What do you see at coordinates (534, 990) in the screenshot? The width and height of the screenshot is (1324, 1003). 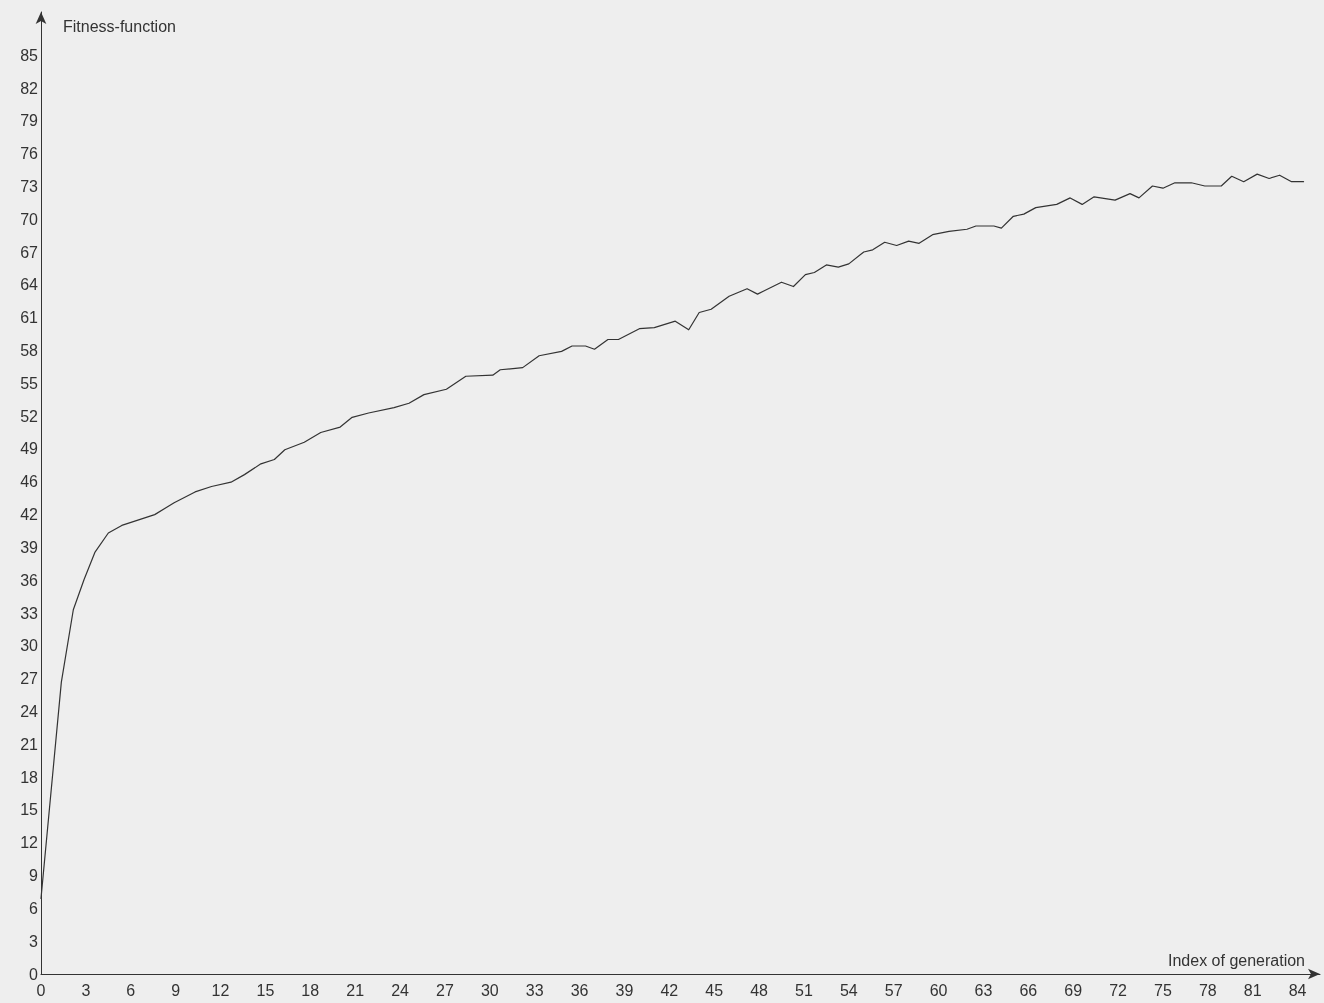 I see `x-tick-label: 33` at bounding box center [534, 990].